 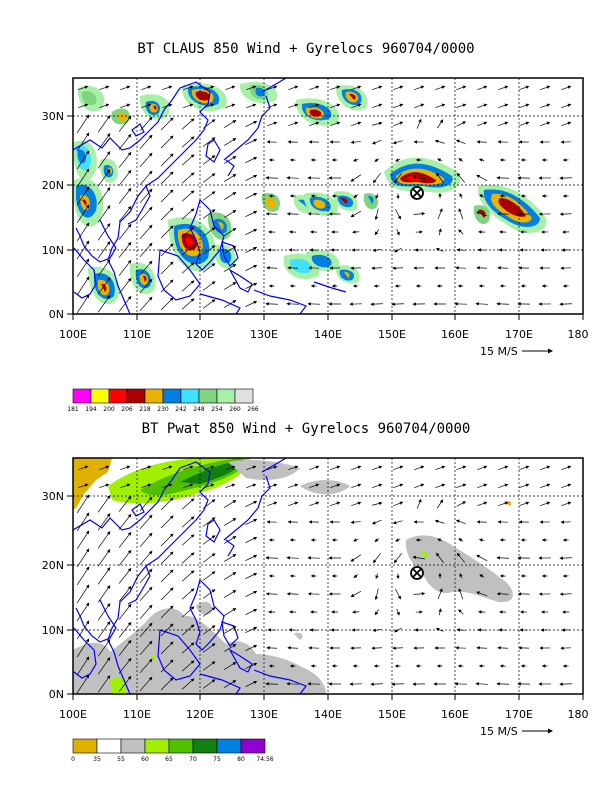 What do you see at coordinates (235, 409) in the screenshot?
I see `colorbar-label: 260` at bounding box center [235, 409].